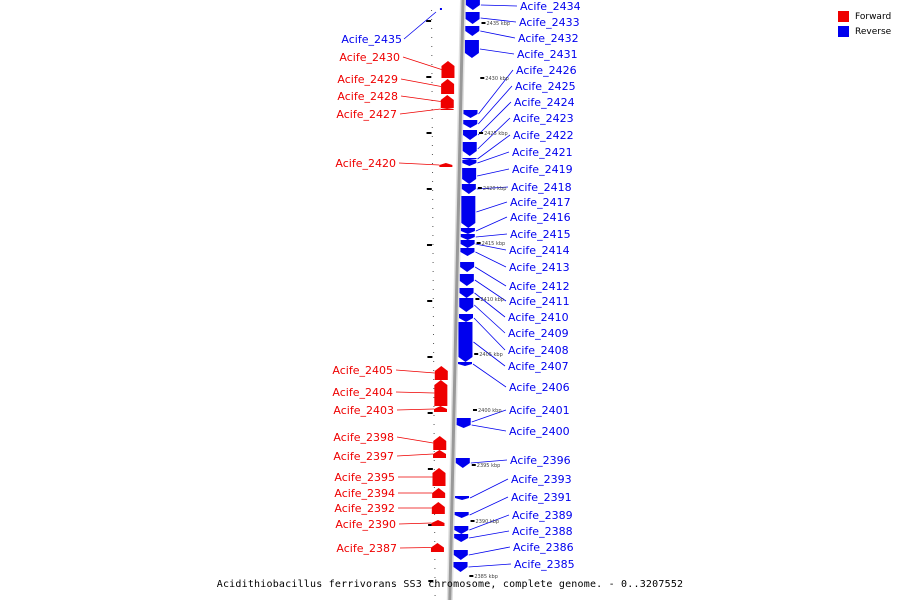 The width and height of the screenshot is (900, 600). I want to click on gene-label-Acife_2435: Acife_2435, so click(371, 39).